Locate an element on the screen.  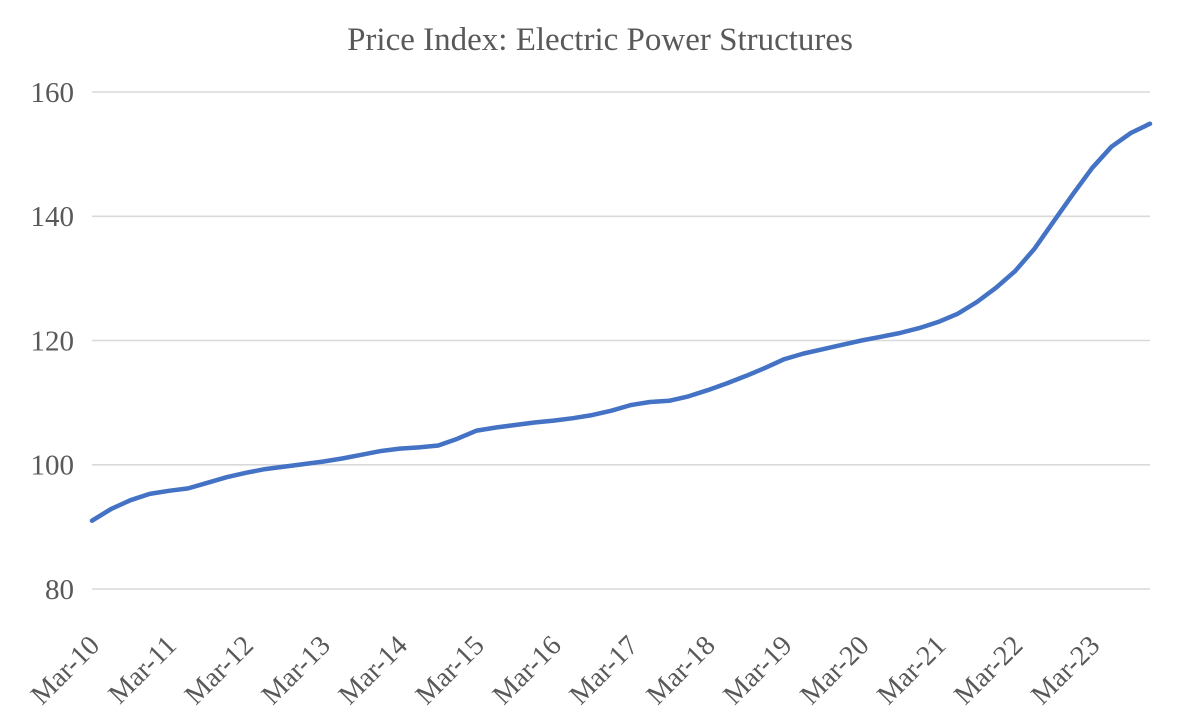
x-axis-tick-label: Mar-16 is located at coordinates (527, 670).